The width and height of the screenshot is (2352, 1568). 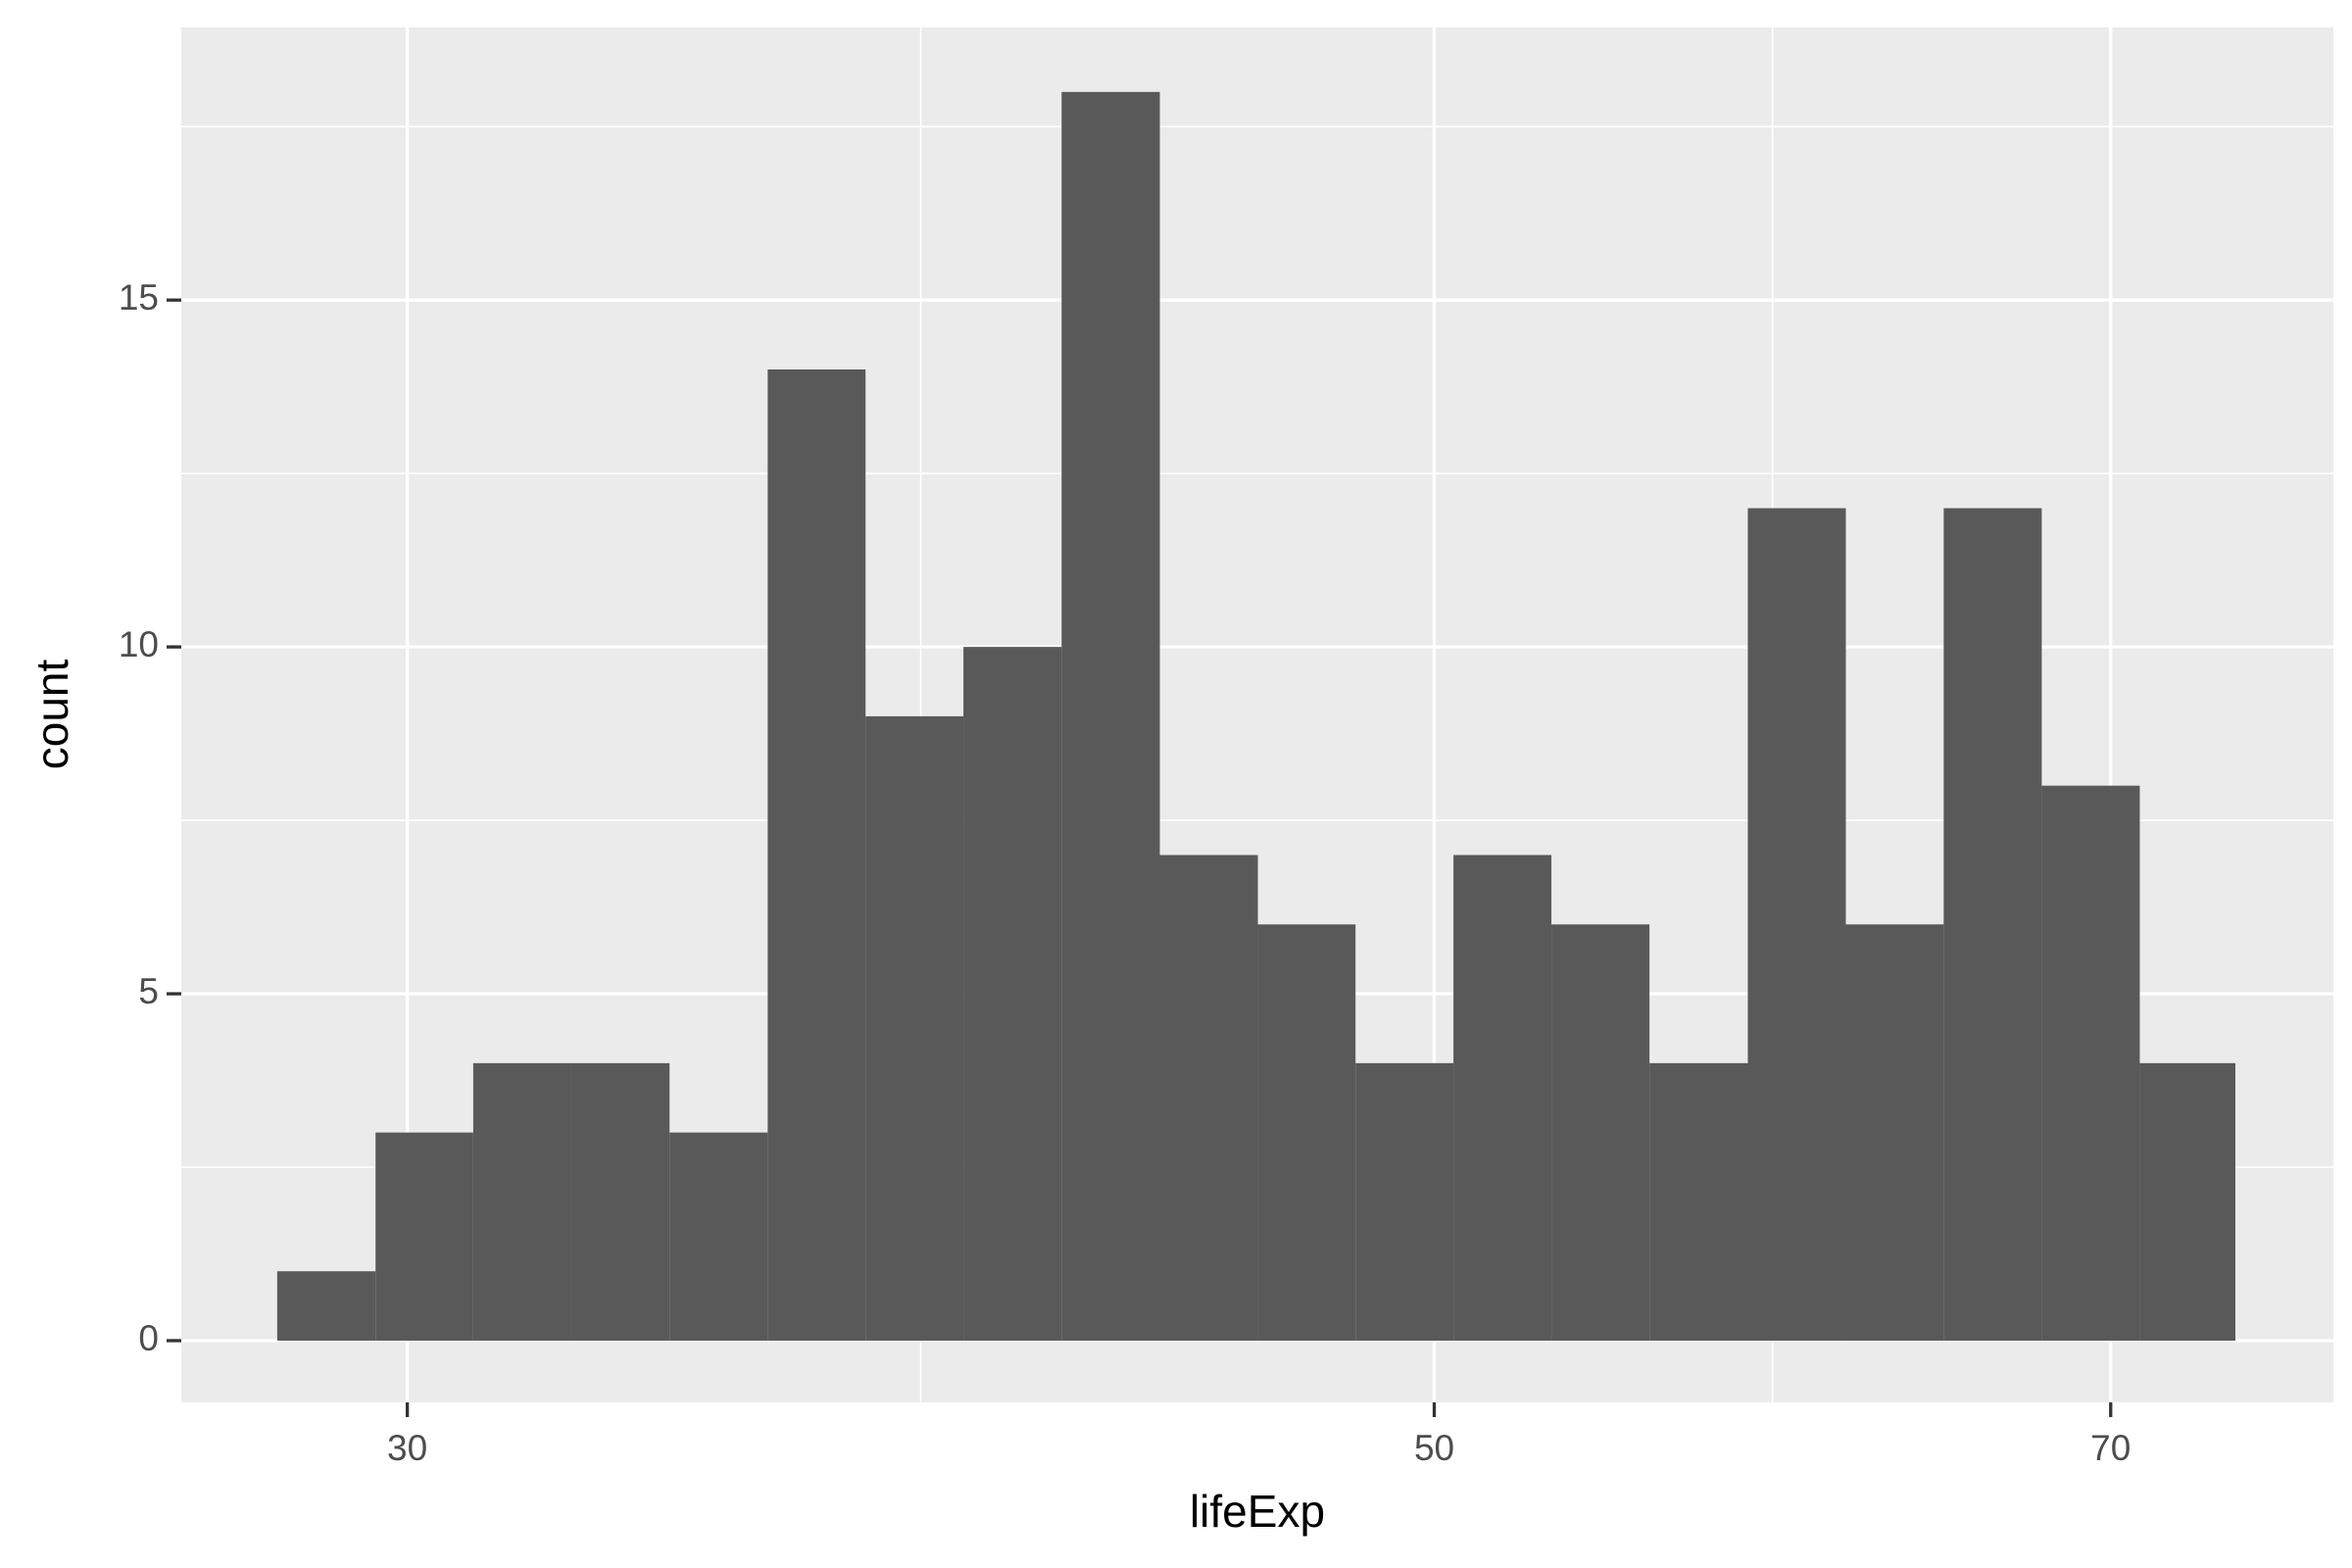 I want to click on y-tick-label: 15, so click(x=139, y=297).